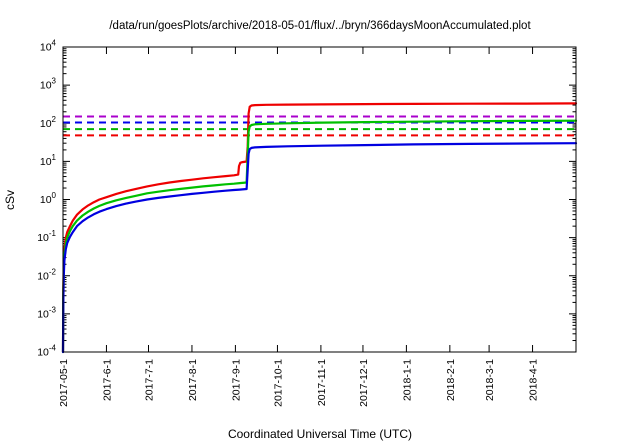 This screenshot has width=640, height=448. I want to click on y-tick-label: 10⁴, so click(48, 46).